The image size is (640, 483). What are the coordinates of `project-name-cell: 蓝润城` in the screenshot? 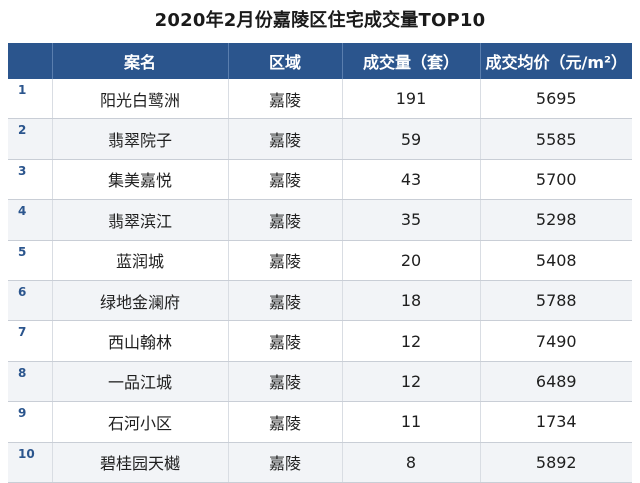 It's located at (140, 260).